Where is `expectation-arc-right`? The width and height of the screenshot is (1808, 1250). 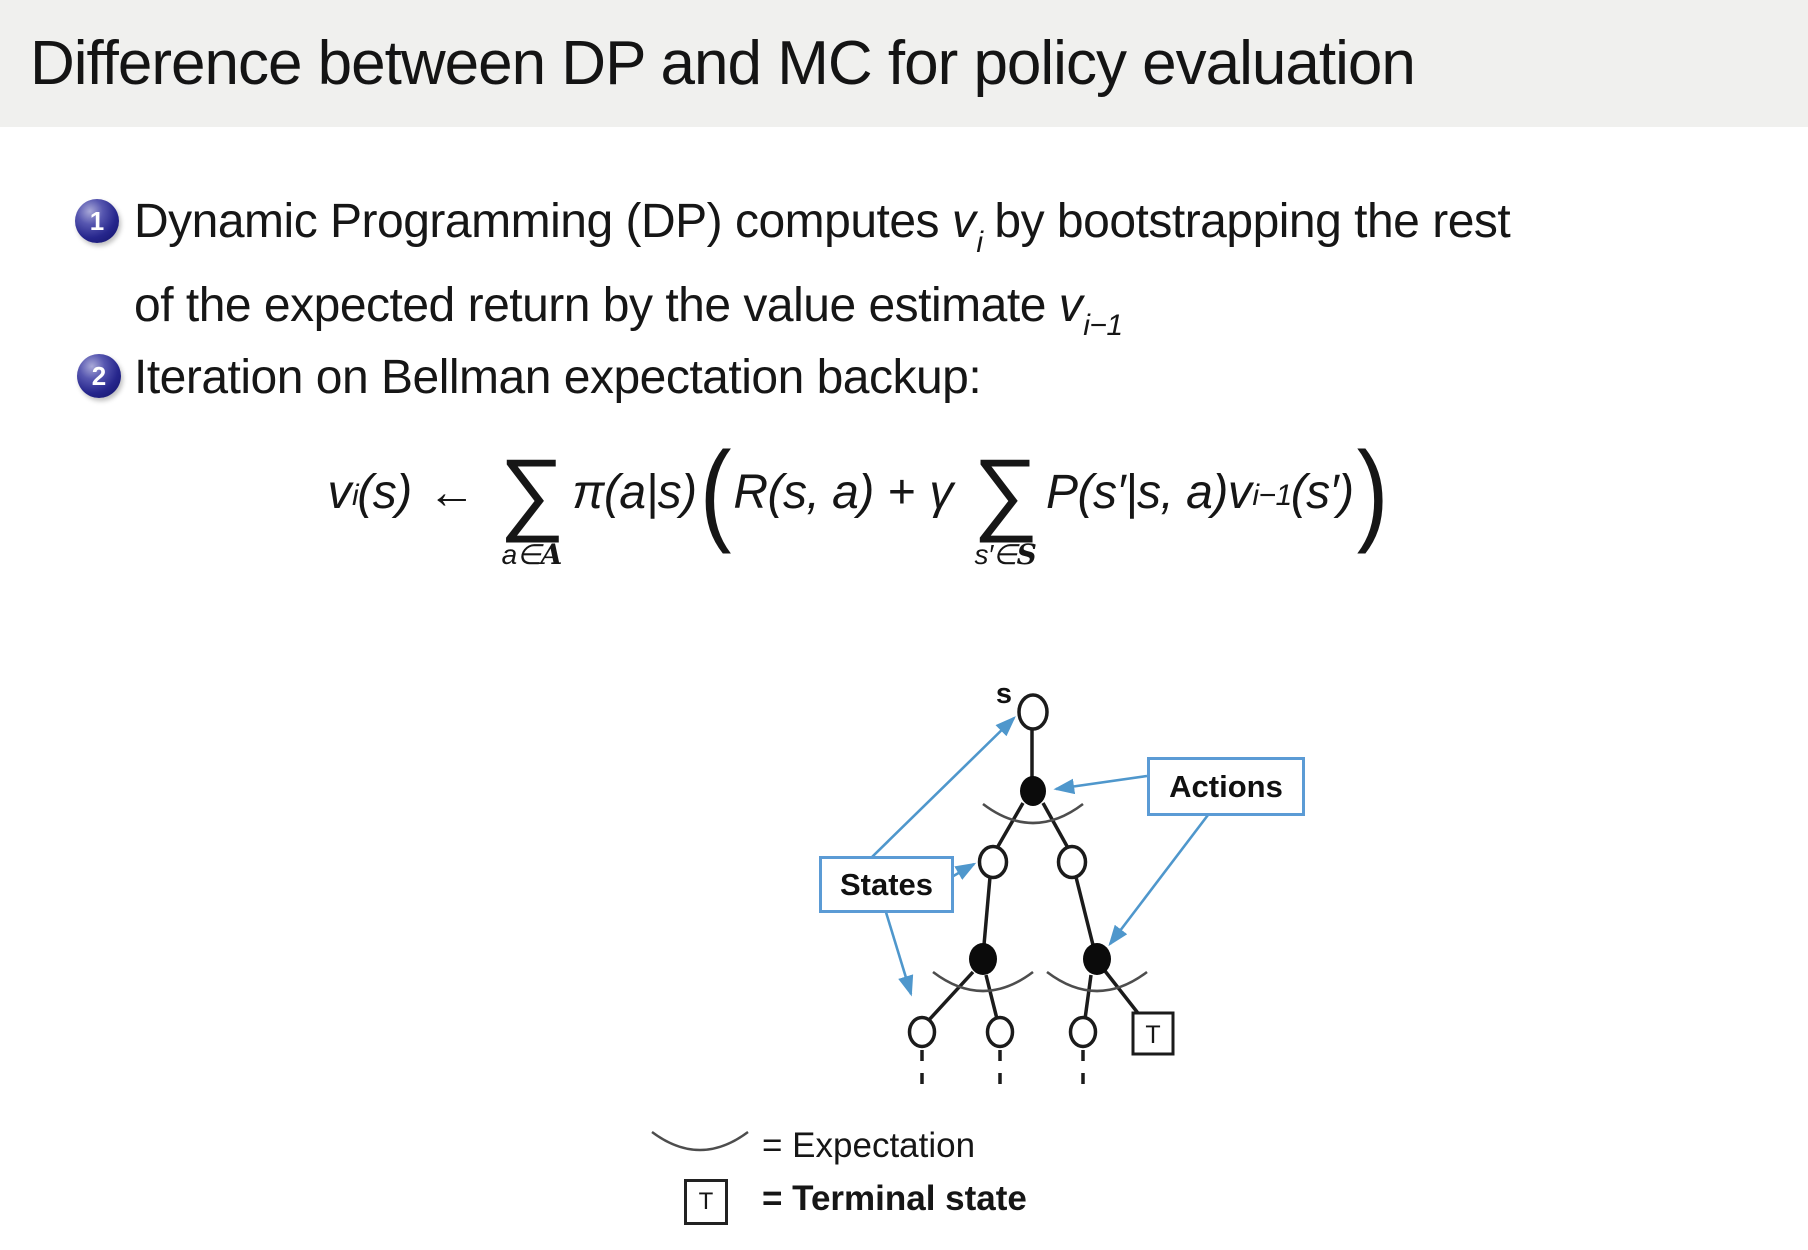 expectation-arc-right is located at coordinates (1097, 981).